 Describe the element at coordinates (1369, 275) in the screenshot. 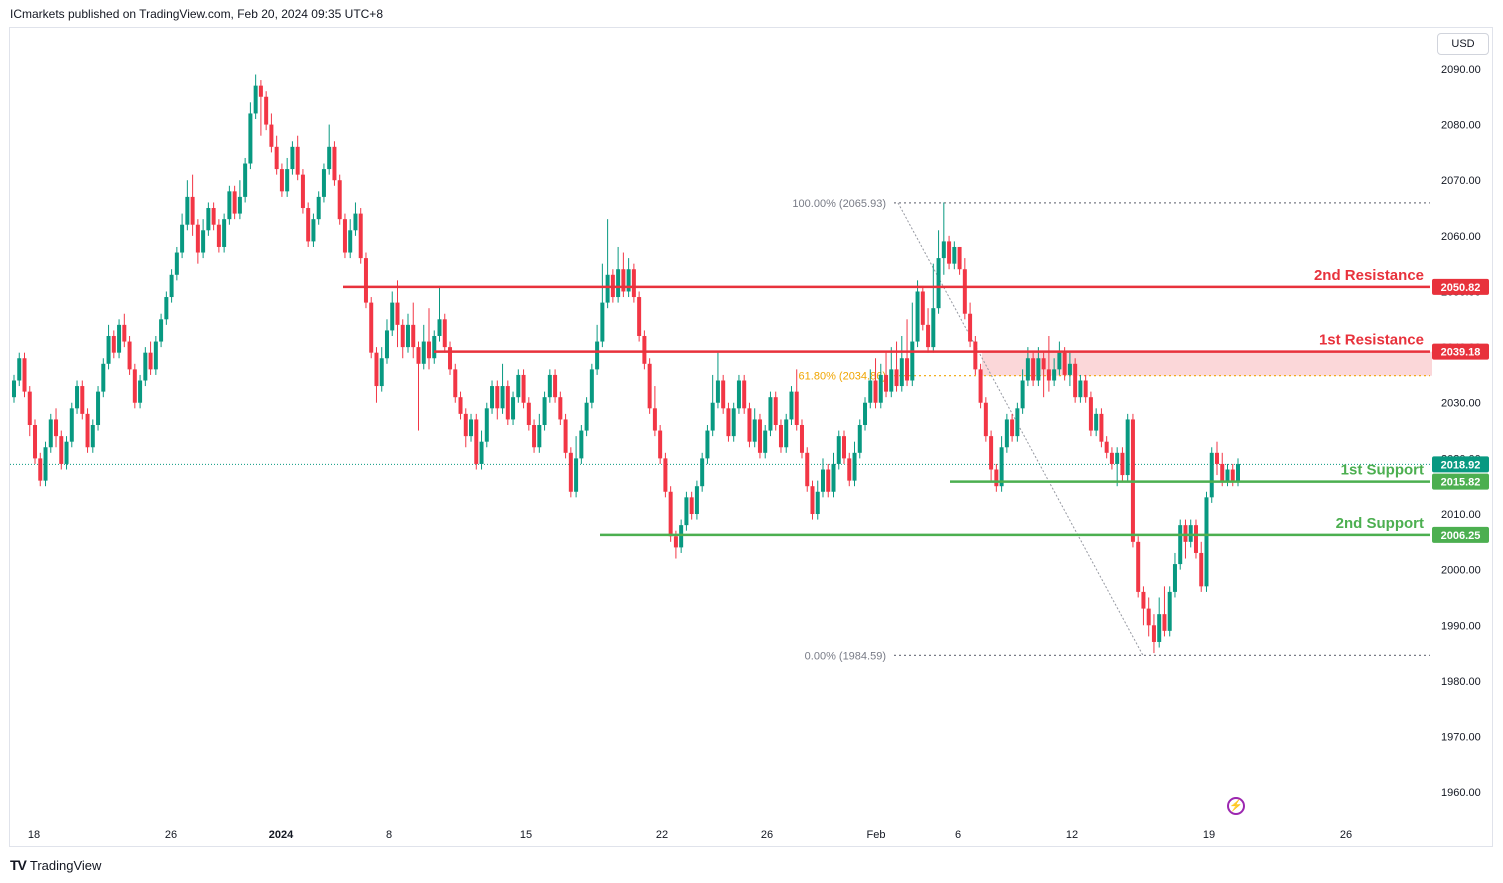

I see `level-name: 2nd Resistance` at that location.